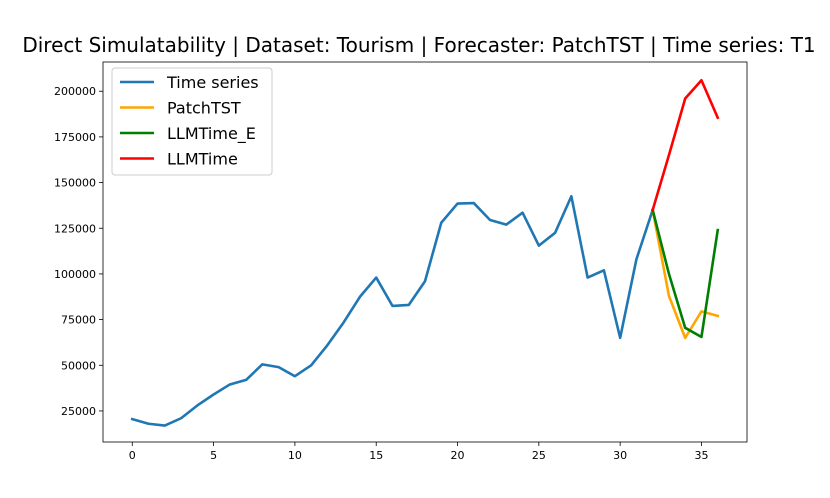 The image size is (830, 498). What do you see at coordinates (75, 274) in the screenshot?
I see `y-tick-label: 100000` at bounding box center [75, 274].